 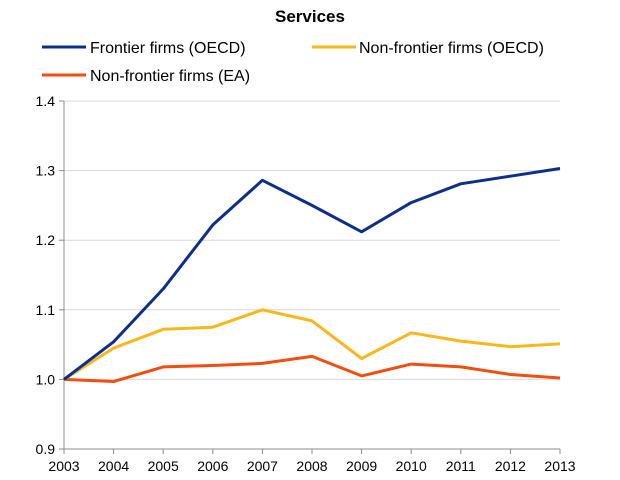 What do you see at coordinates (262, 466) in the screenshot?
I see `x-tick-label: 2007` at bounding box center [262, 466].